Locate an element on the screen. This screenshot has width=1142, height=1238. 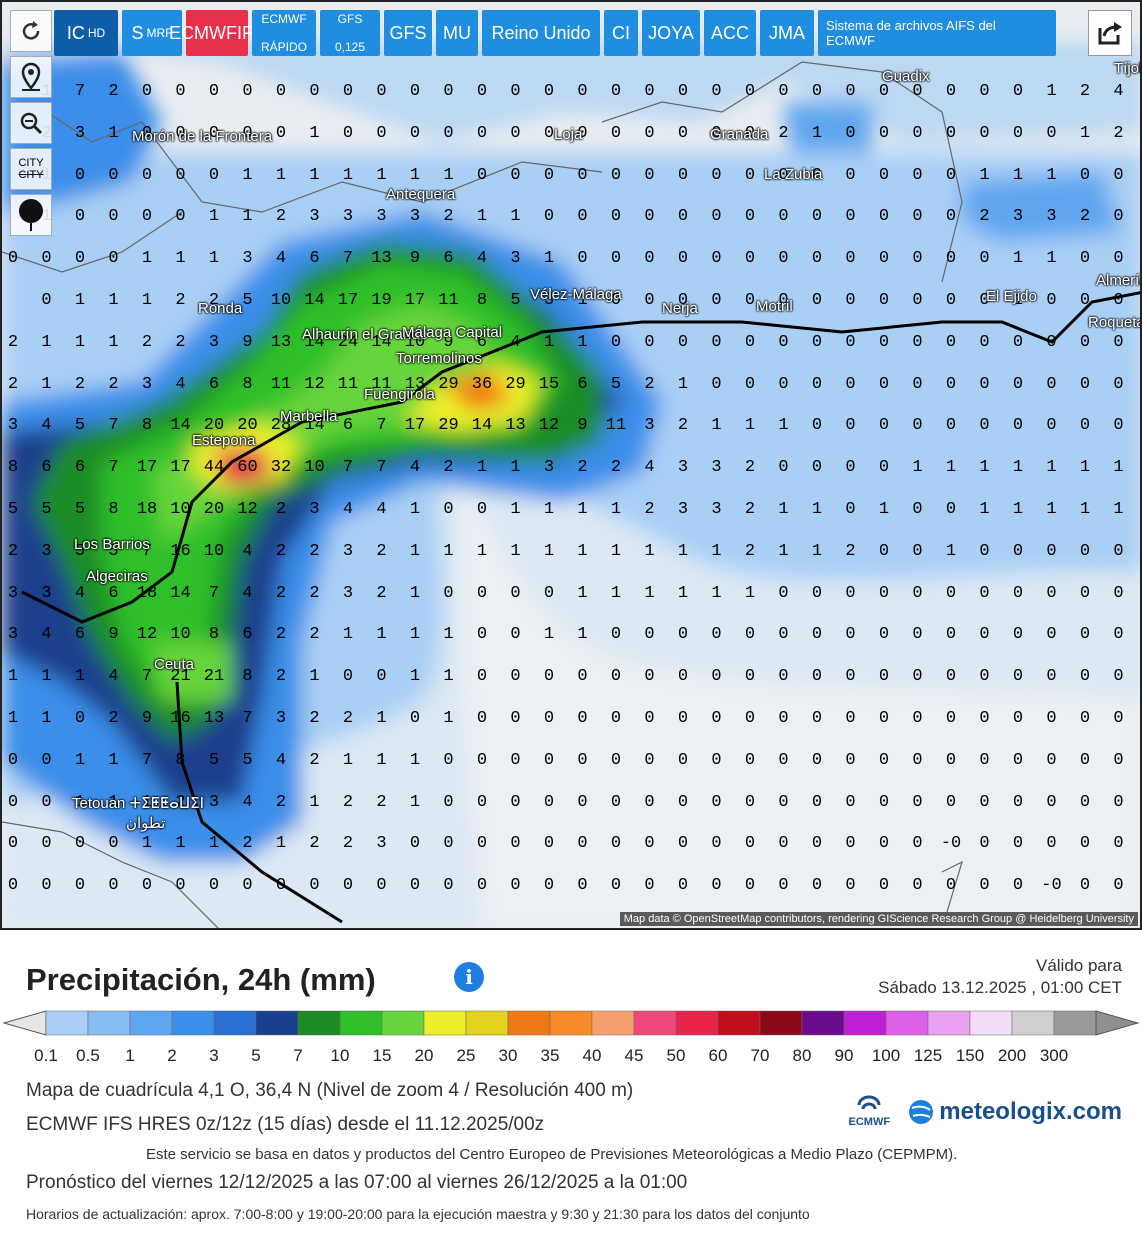
city-label: Nerja is located at coordinates (680, 308).